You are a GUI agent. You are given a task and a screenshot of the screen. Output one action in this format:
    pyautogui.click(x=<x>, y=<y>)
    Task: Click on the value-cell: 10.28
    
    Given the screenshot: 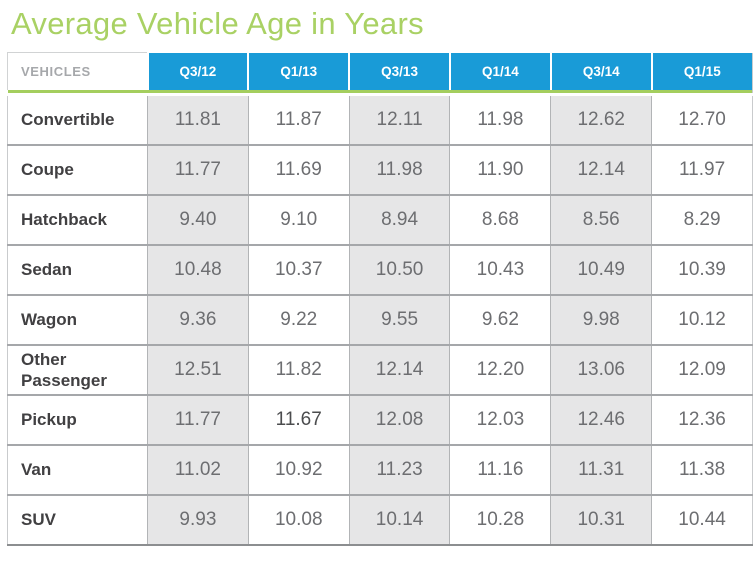 What is the action you would take?
    pyautogui.click(x=500, y=519)
    